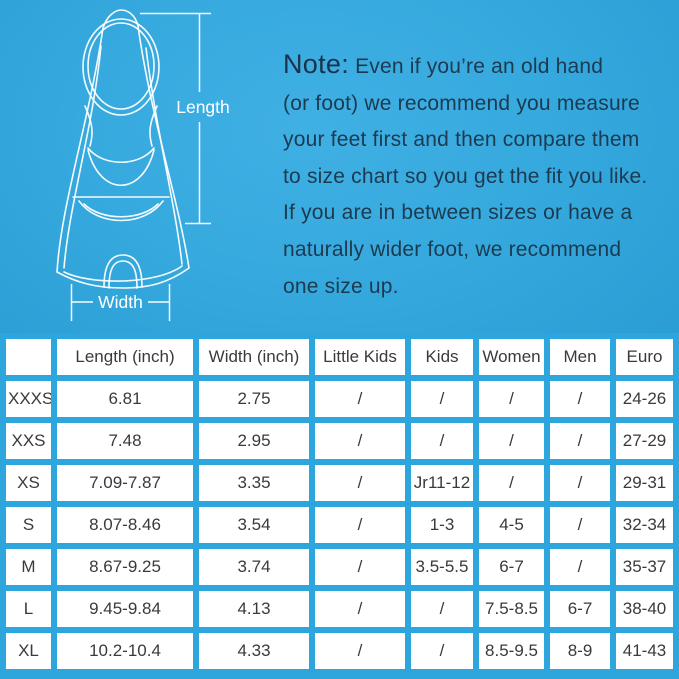 This screenshot has width=679, height=679. I want to click on table-cell: 1-3, so click(442, 525).